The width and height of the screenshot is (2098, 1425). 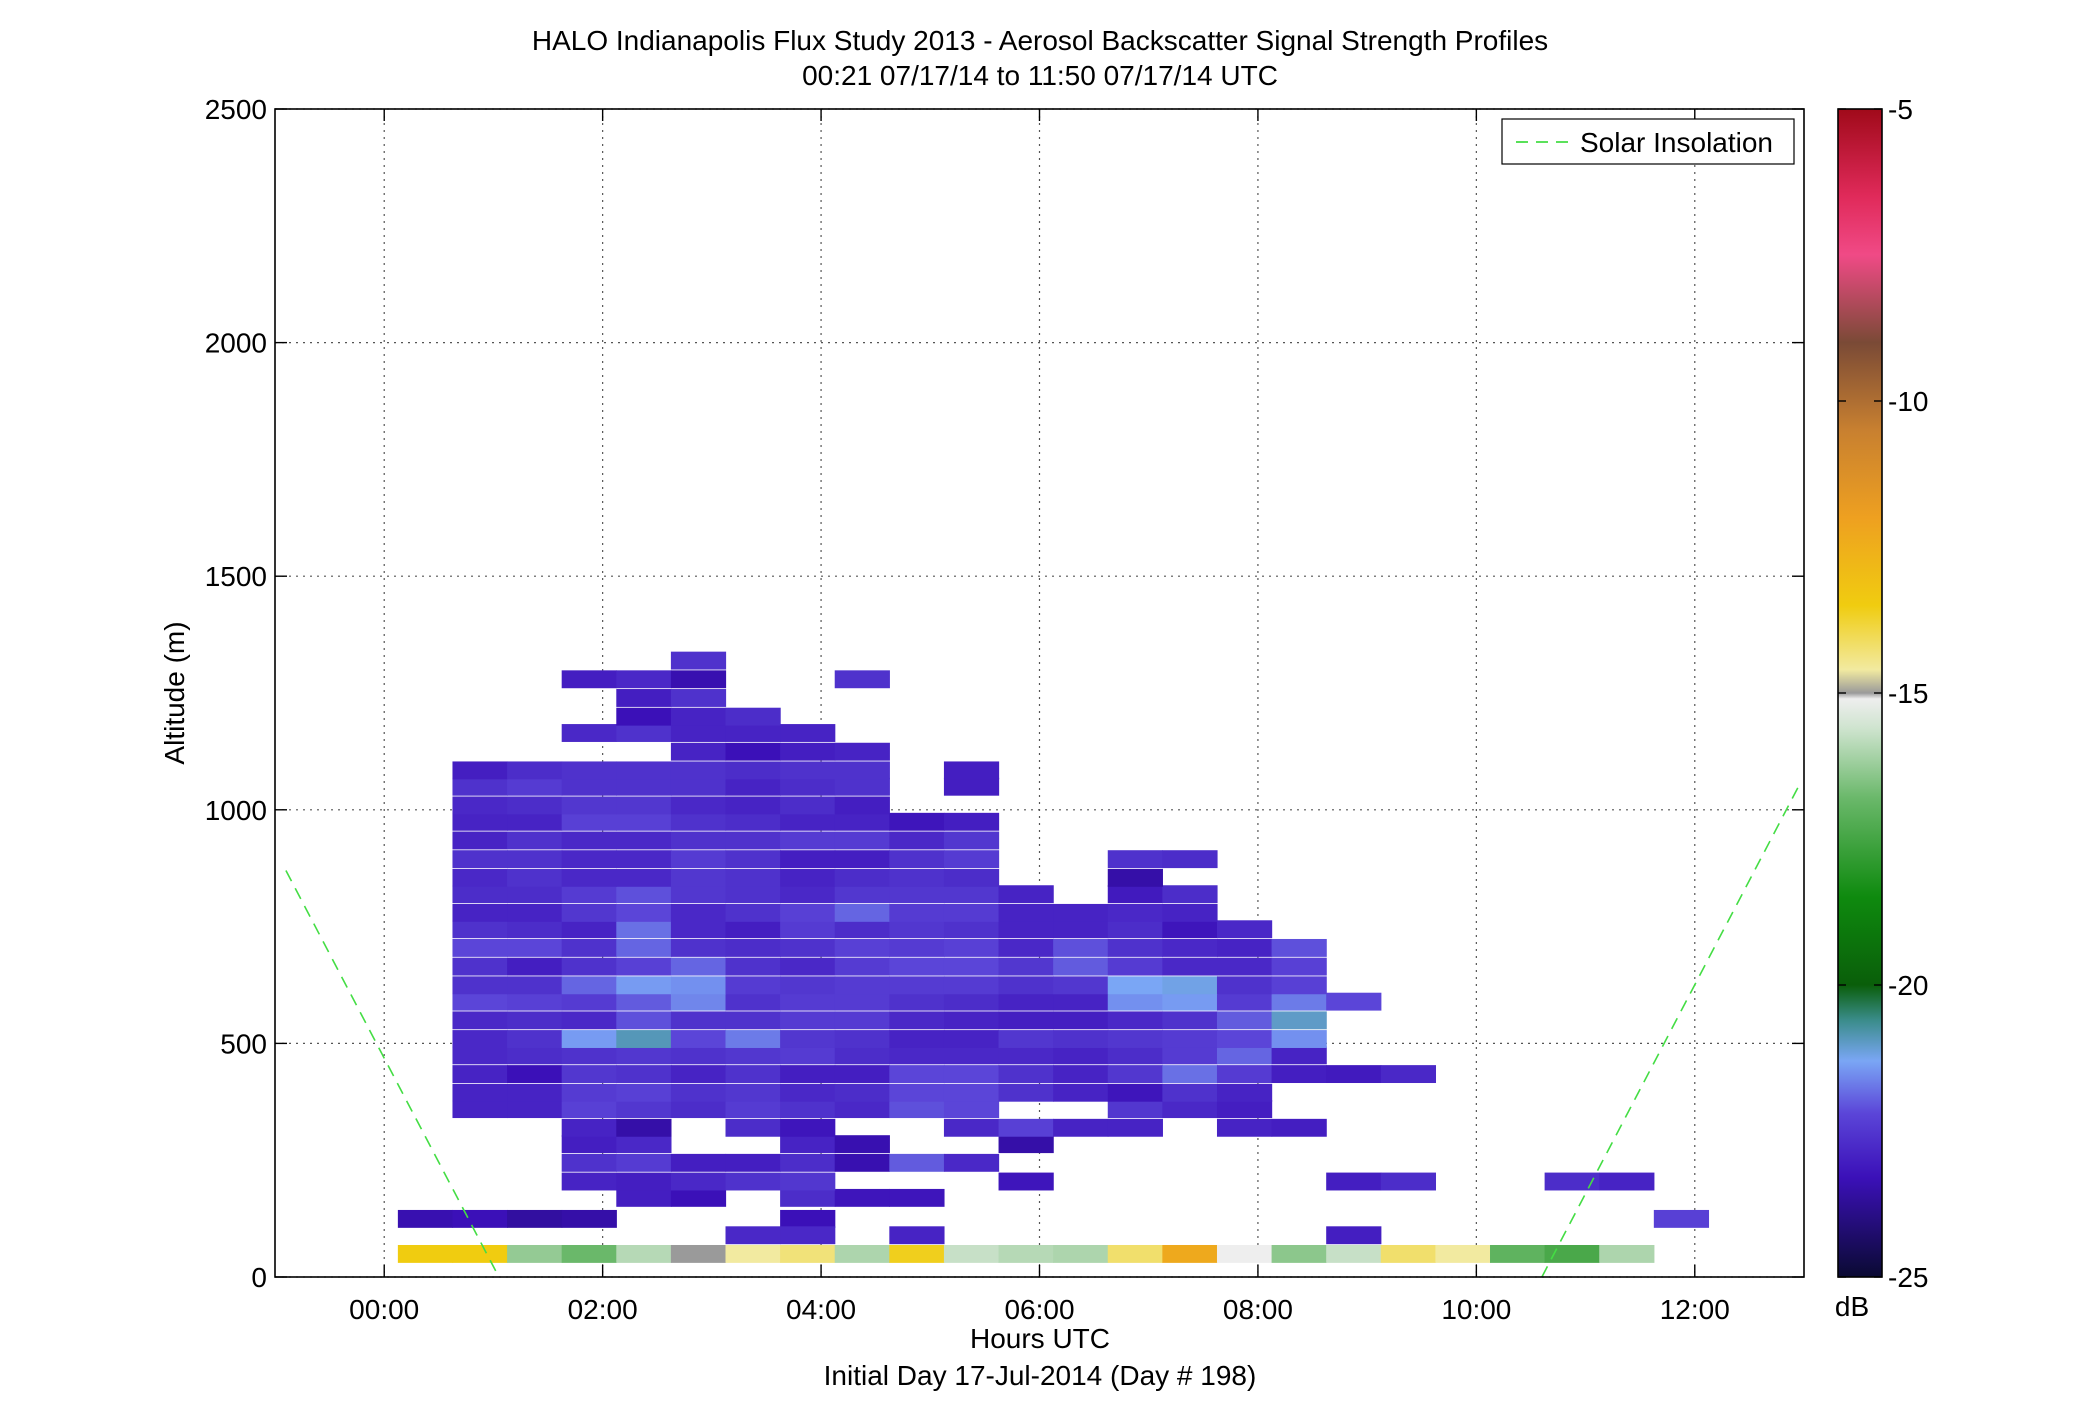 I want to click on x-axis-label: Hours UTC, so click(x=1040, y=1338).